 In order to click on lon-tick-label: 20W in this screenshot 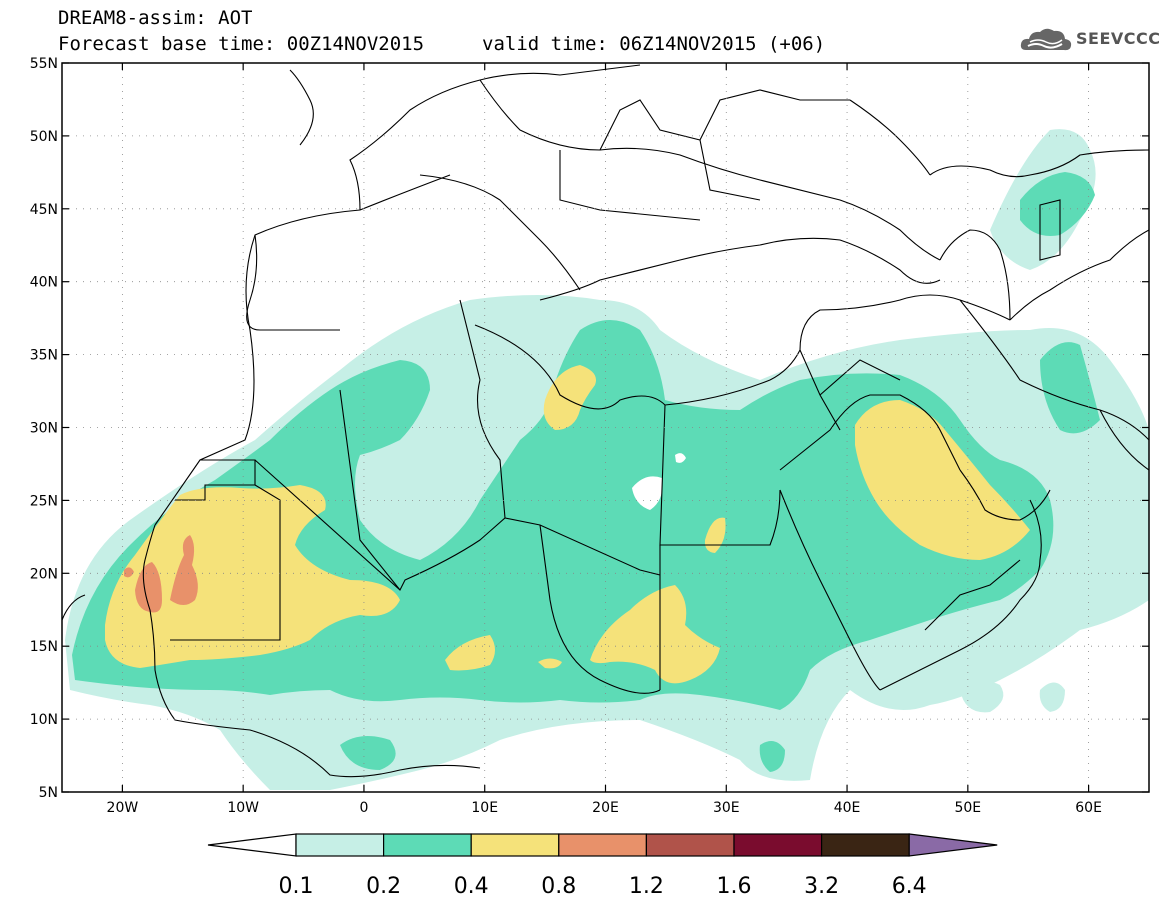, I will do `click(123, 808)`.